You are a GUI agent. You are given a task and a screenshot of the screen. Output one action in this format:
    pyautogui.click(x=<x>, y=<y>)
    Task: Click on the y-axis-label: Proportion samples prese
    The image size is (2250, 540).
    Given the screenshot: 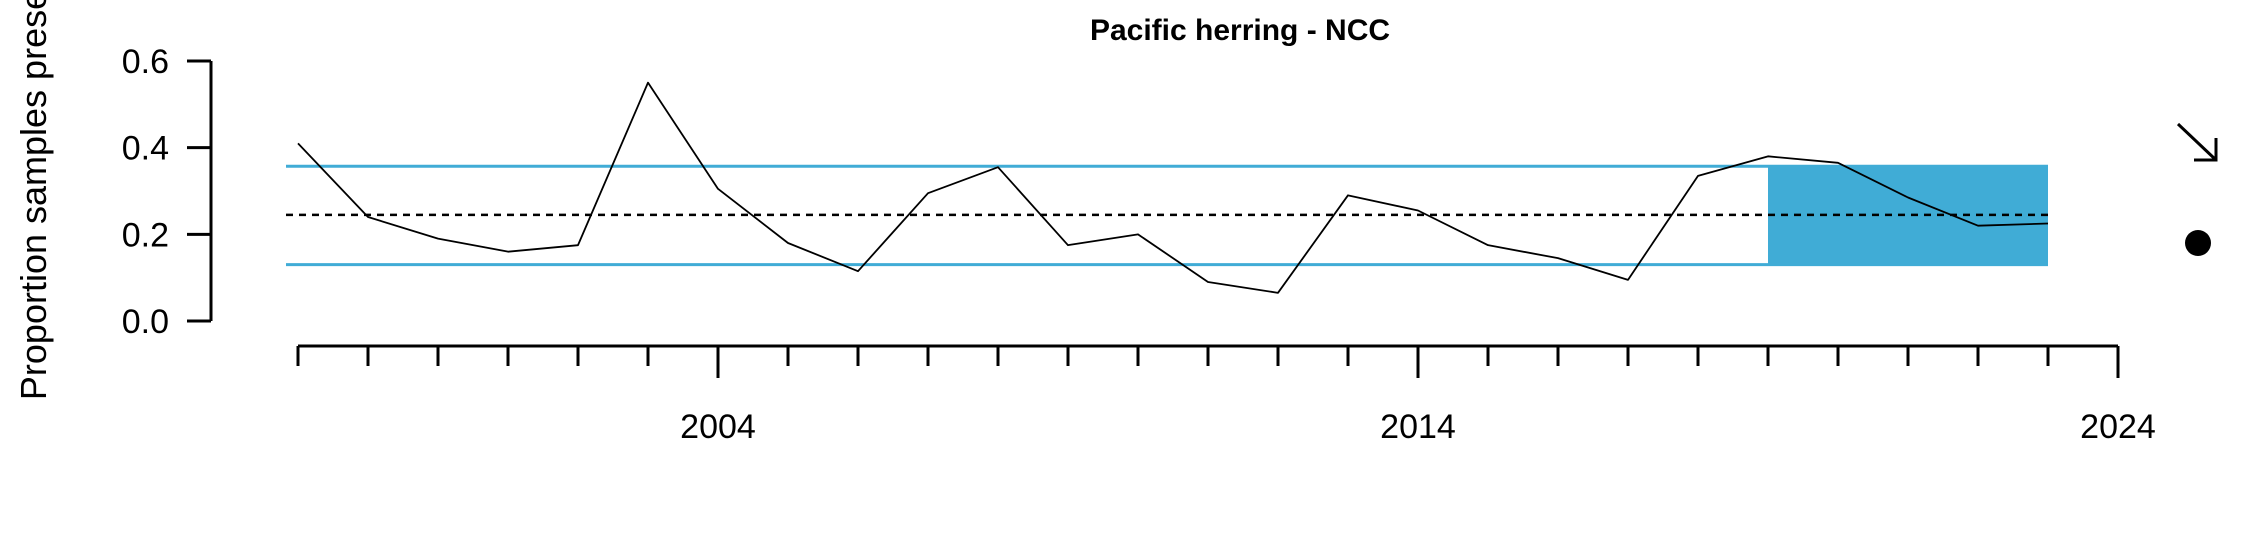 What is the action you would take?
    pyautogui.click(x=33, y=200)
    